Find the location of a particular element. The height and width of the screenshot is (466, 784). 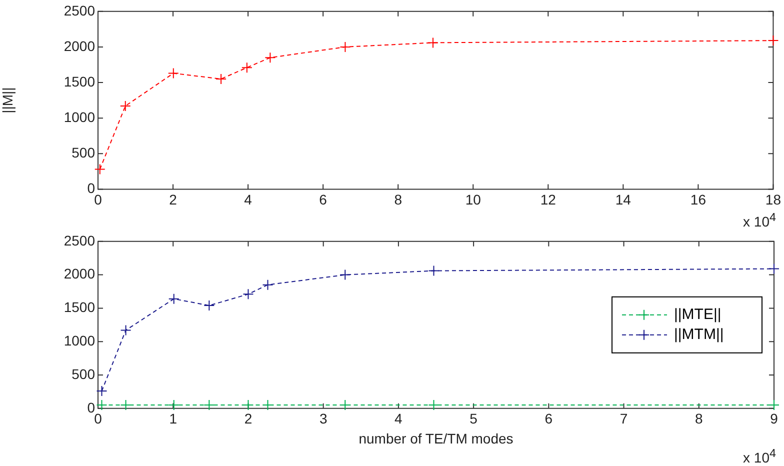

x-tick-label: 7 is located at coordinates (624, 418).